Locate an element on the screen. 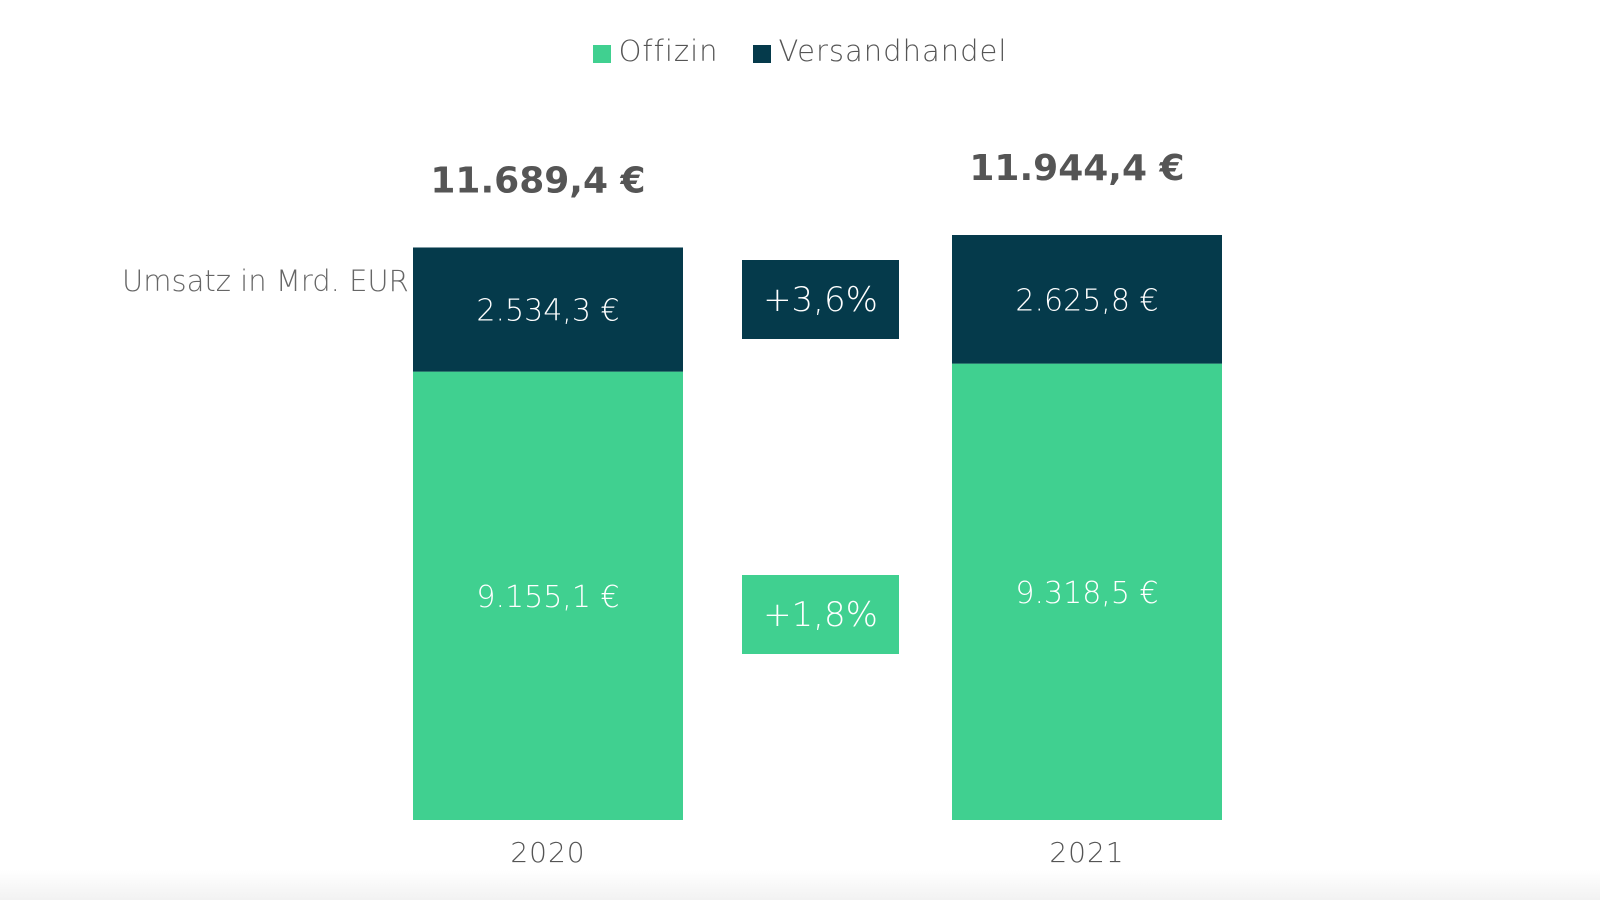  bar-offizin-2021 is located at coordinates (1087, 591).